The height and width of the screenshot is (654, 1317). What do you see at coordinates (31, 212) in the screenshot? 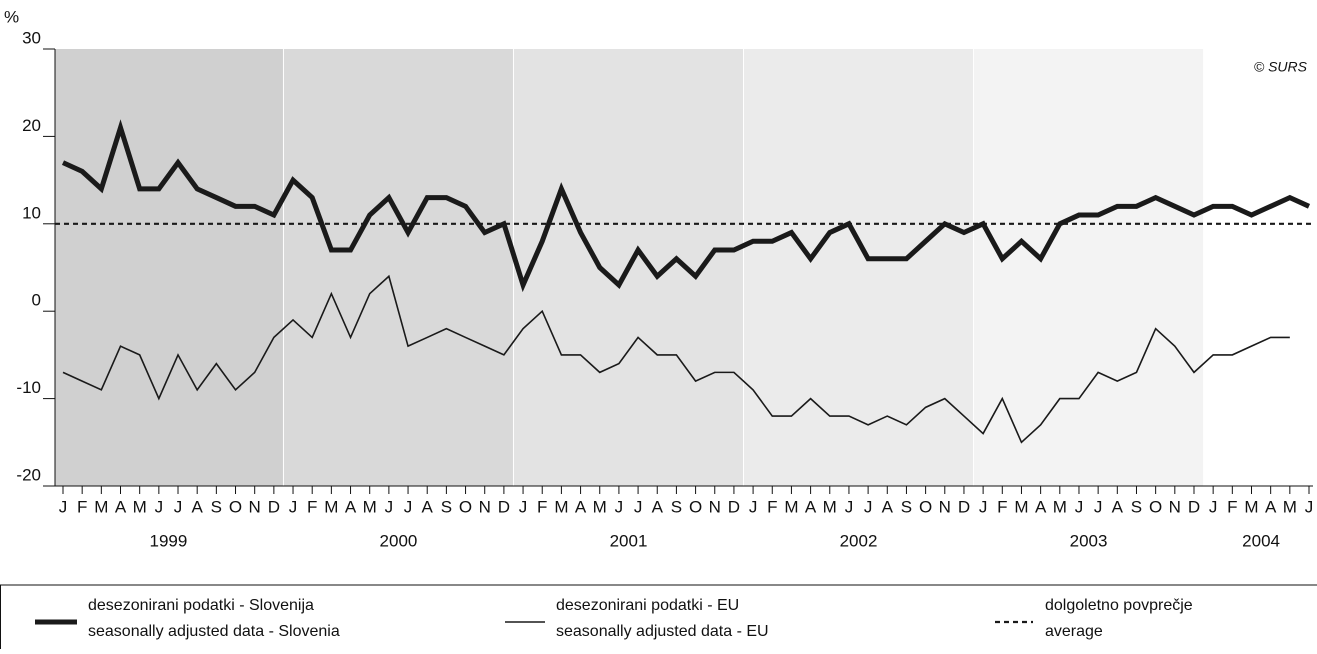
I see `y-tick-label: 10` at bounding box center [31, 212].